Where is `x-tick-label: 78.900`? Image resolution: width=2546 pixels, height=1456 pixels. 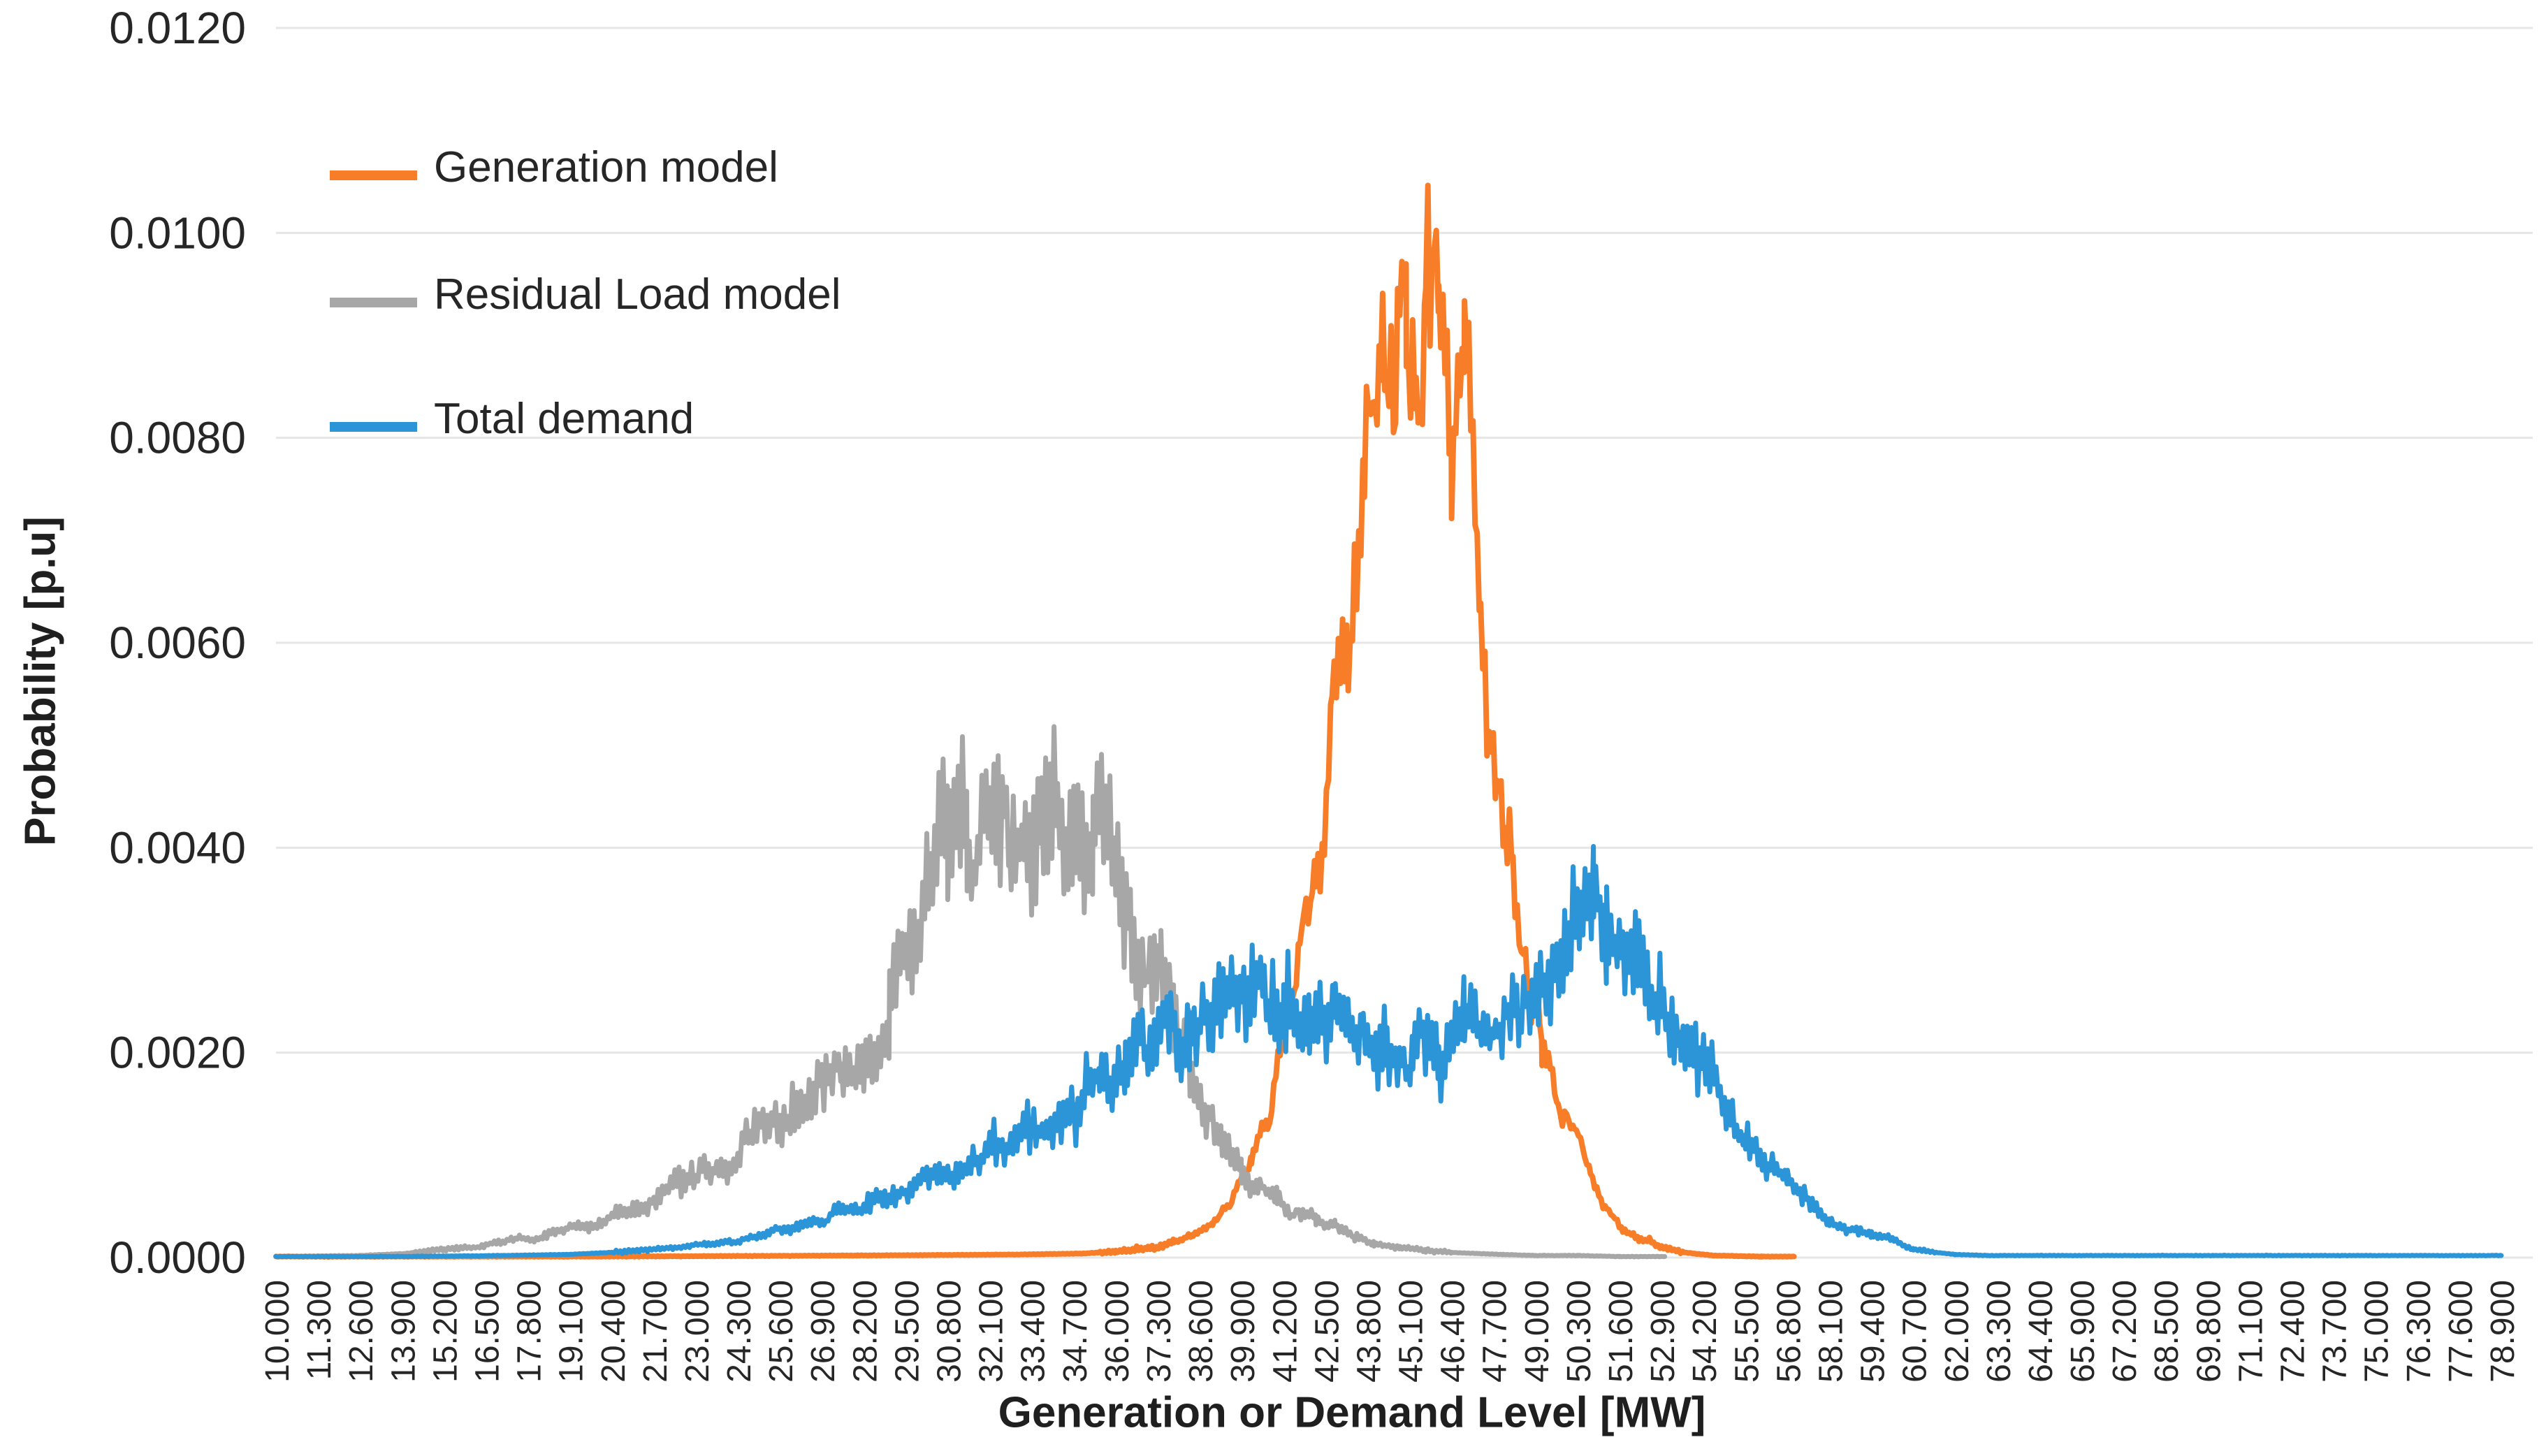 x-tick-label: 78.900 is located at coordinates (2503, 1331).